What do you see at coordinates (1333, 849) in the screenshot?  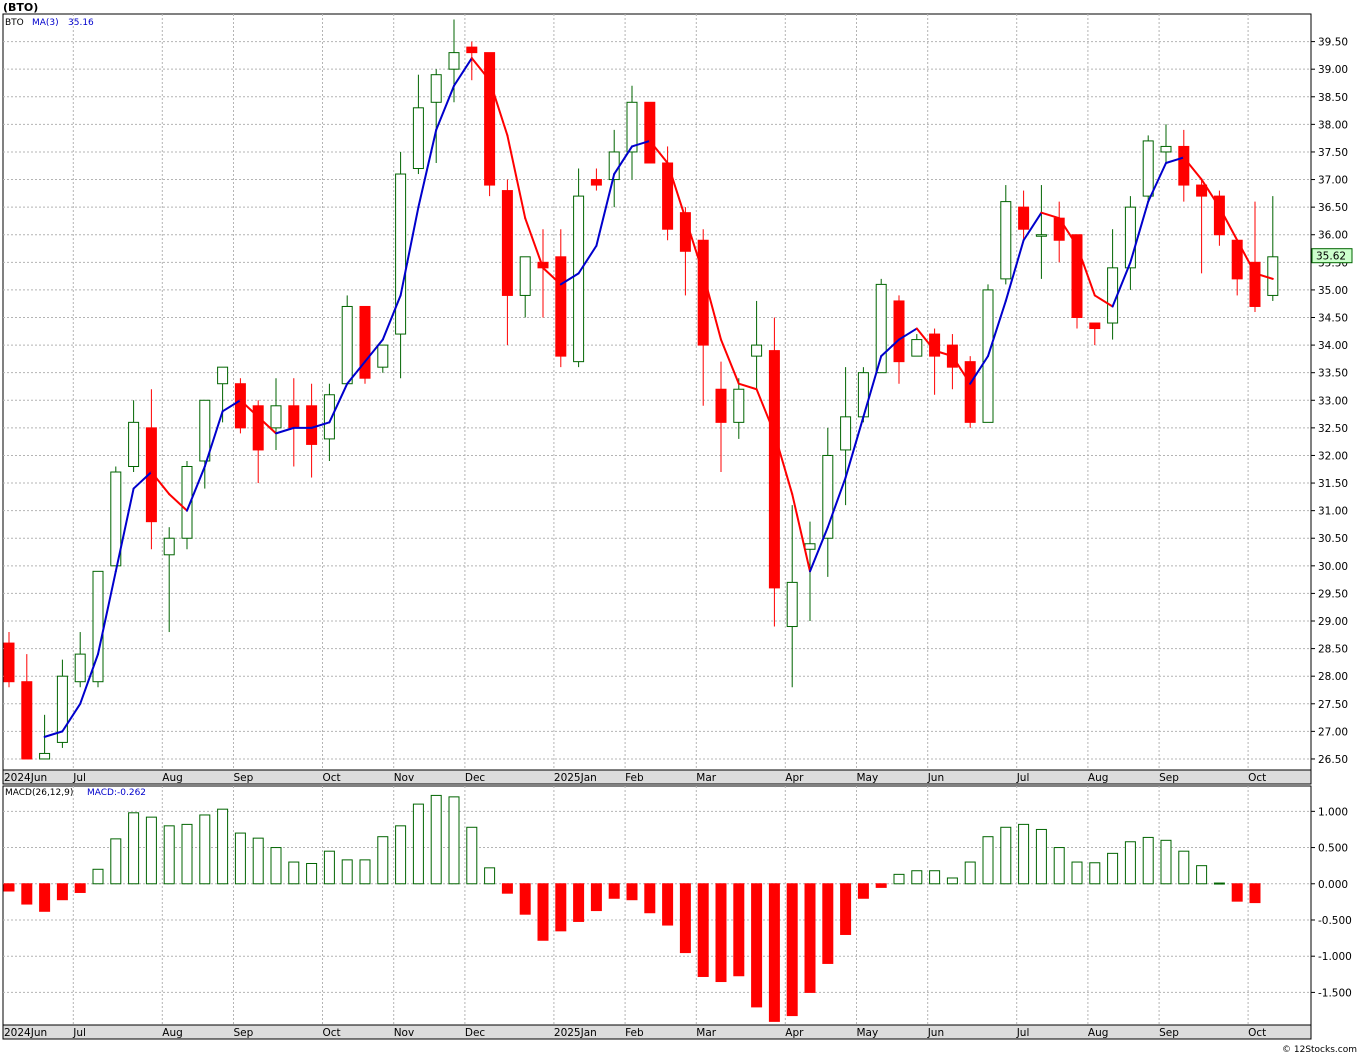 I see `macd-ytick-label: 0.500` at bounding box center [1333, 849].